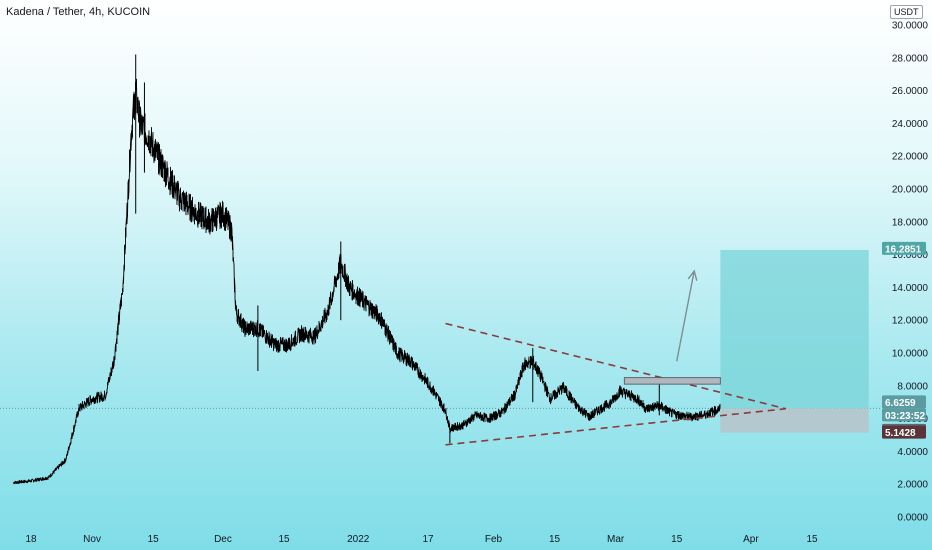  What do you see at coordinates (910, 255) in the screenshot?
I see `y-tick-label: 16.0000` at bounding box center [910, 255].